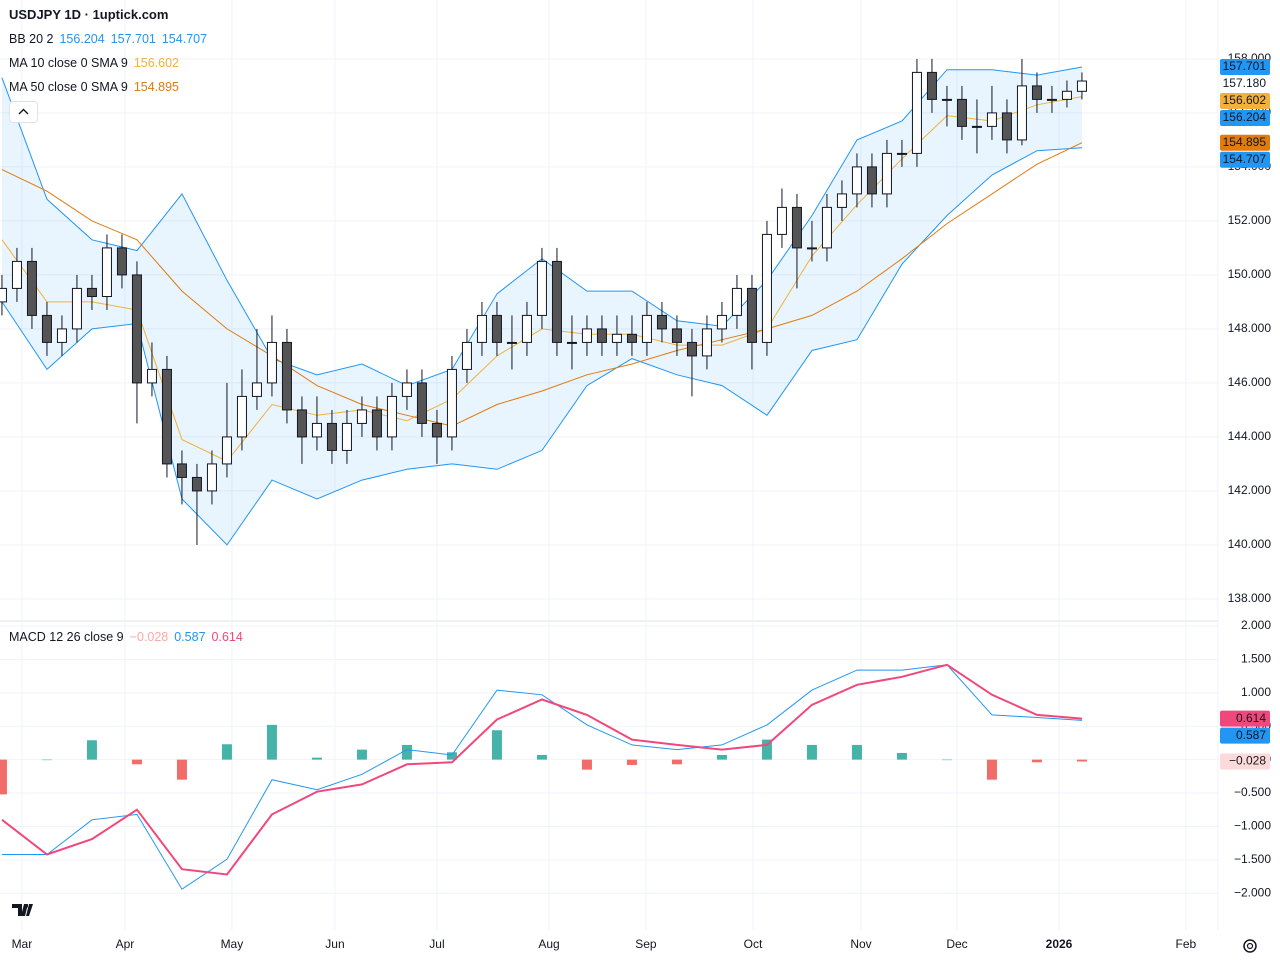  What do you see at coordinates (97, 87) in the screenshot?
I see `legend-row: MA 50 close 0 SMA 9 154.895` at bounding box center [97, 87].